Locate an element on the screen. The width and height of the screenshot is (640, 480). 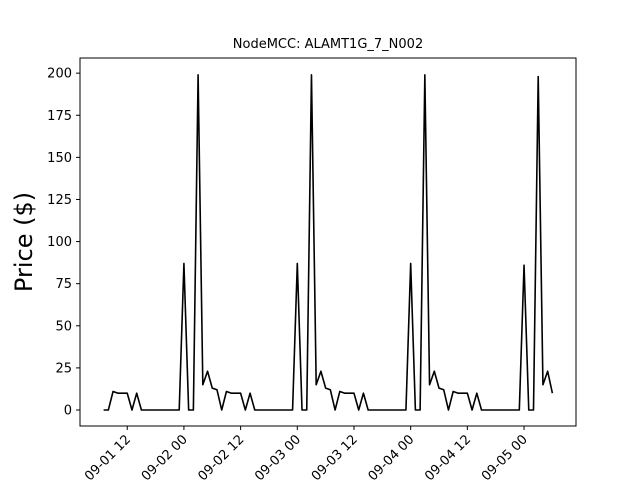
y-tick-label: 125 is located at coordinates (59, 200).